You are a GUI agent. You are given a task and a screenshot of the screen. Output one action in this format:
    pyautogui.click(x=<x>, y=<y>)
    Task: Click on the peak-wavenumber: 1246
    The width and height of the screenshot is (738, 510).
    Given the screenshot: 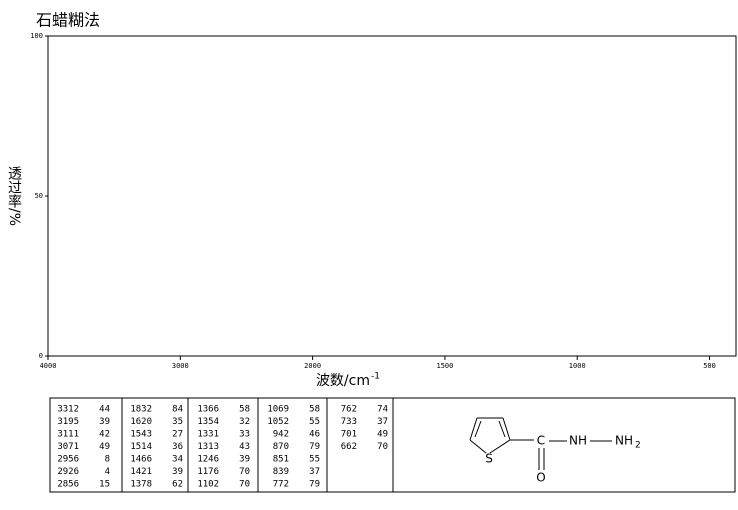 What is the action you would take?
    pyautogui.click(x=208, y=460)
    